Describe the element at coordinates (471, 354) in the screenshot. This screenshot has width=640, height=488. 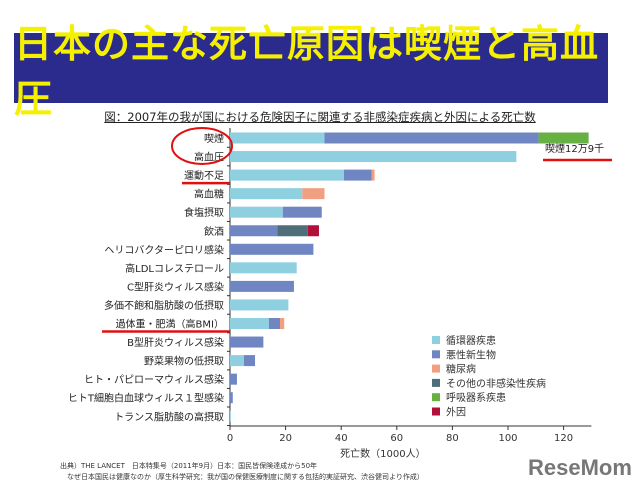
I see `legend-label: 悪性新生物` at that location.